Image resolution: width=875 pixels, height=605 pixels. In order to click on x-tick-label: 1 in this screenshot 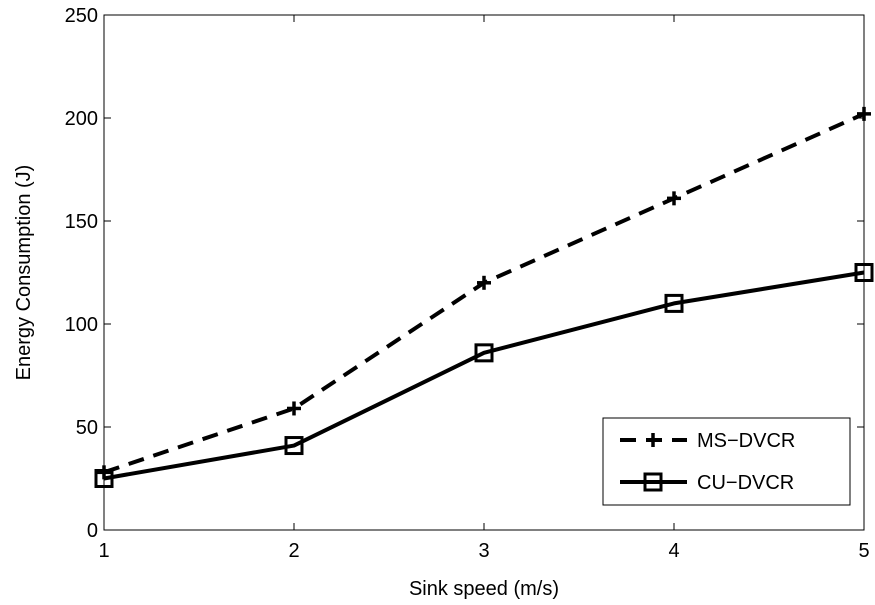, I will do `click(103, 551)`.